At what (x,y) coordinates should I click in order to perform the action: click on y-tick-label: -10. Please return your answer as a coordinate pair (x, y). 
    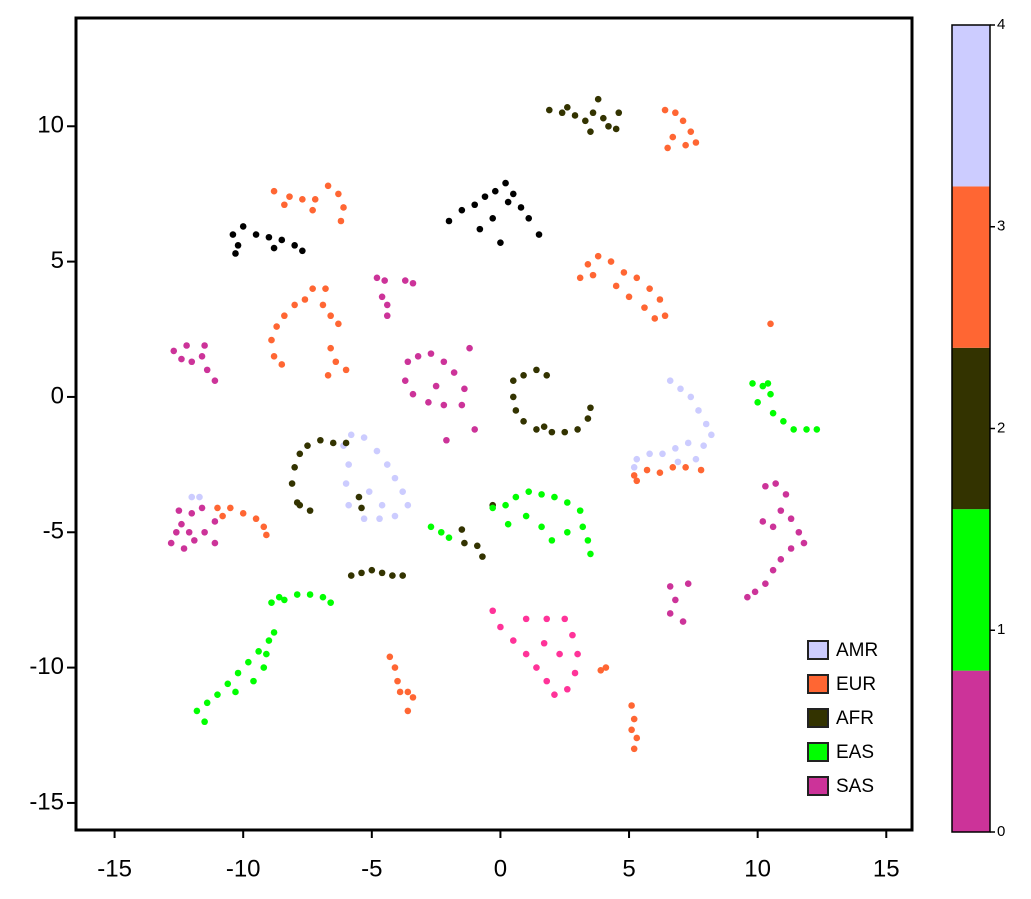
    Looking at the image, I should click on (46, 666).